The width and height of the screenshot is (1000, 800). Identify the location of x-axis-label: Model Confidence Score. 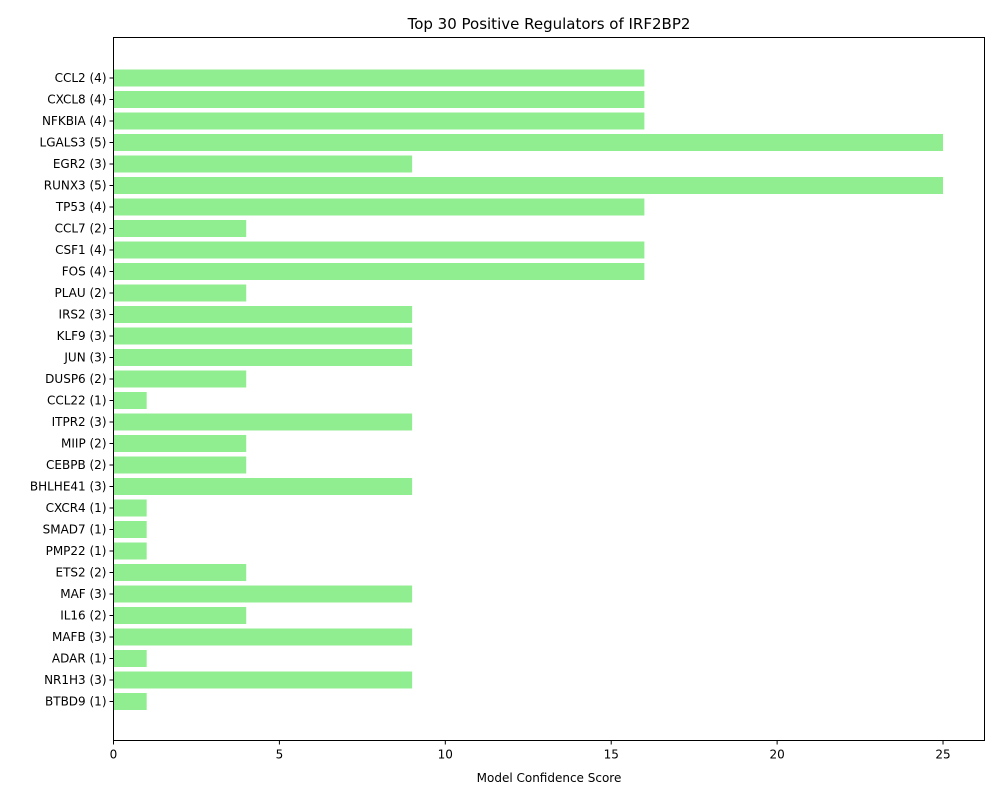
(549, 778).